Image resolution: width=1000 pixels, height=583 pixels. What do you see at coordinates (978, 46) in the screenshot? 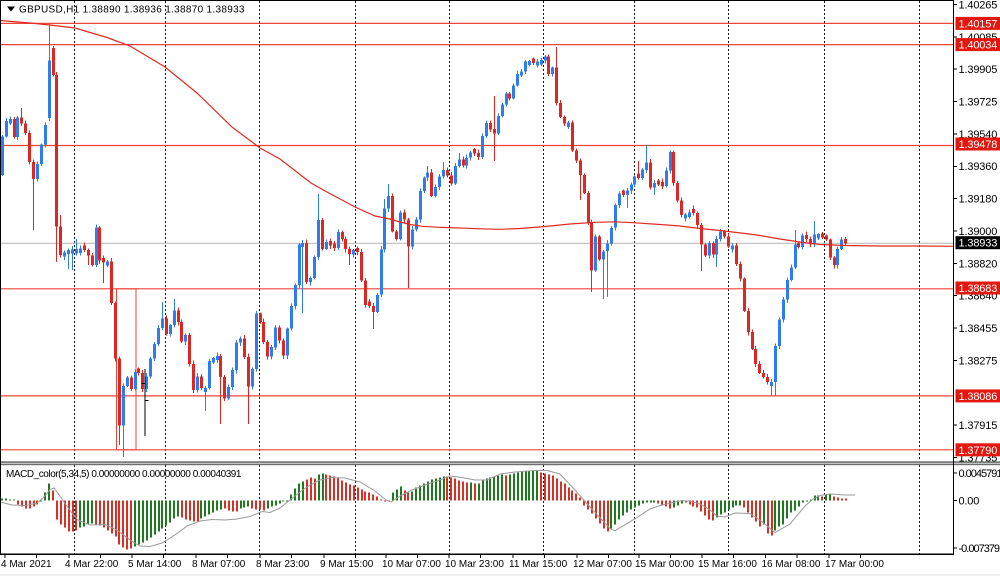
I see `svg-text: 1.40034` at bounding box center [978, 46].